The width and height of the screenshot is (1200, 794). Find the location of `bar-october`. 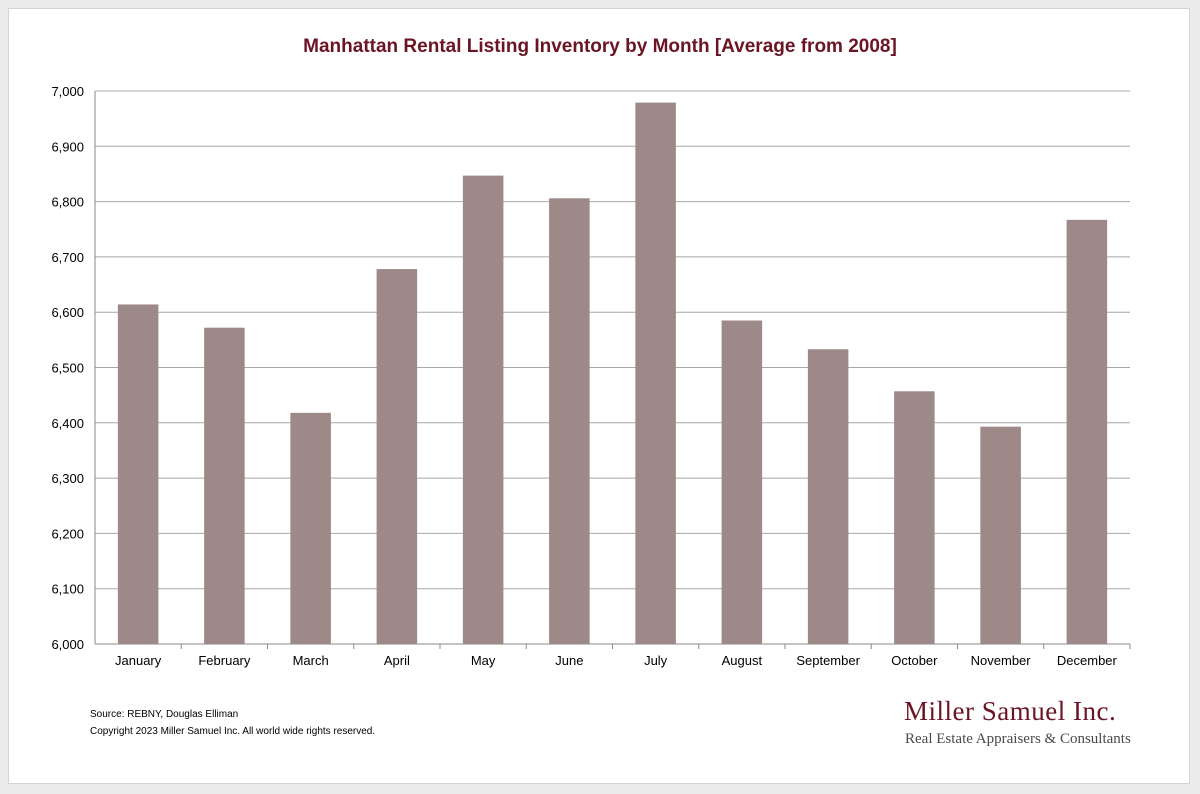

bar-october is located at coordinates (914, 517).